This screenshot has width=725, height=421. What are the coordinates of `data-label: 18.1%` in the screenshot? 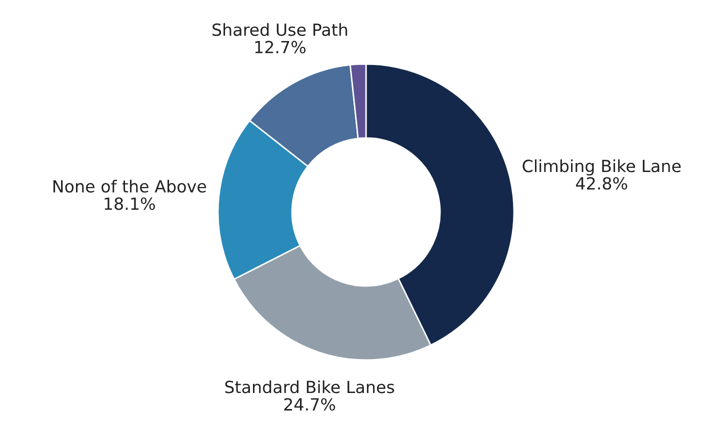 It's located at (129, 203).